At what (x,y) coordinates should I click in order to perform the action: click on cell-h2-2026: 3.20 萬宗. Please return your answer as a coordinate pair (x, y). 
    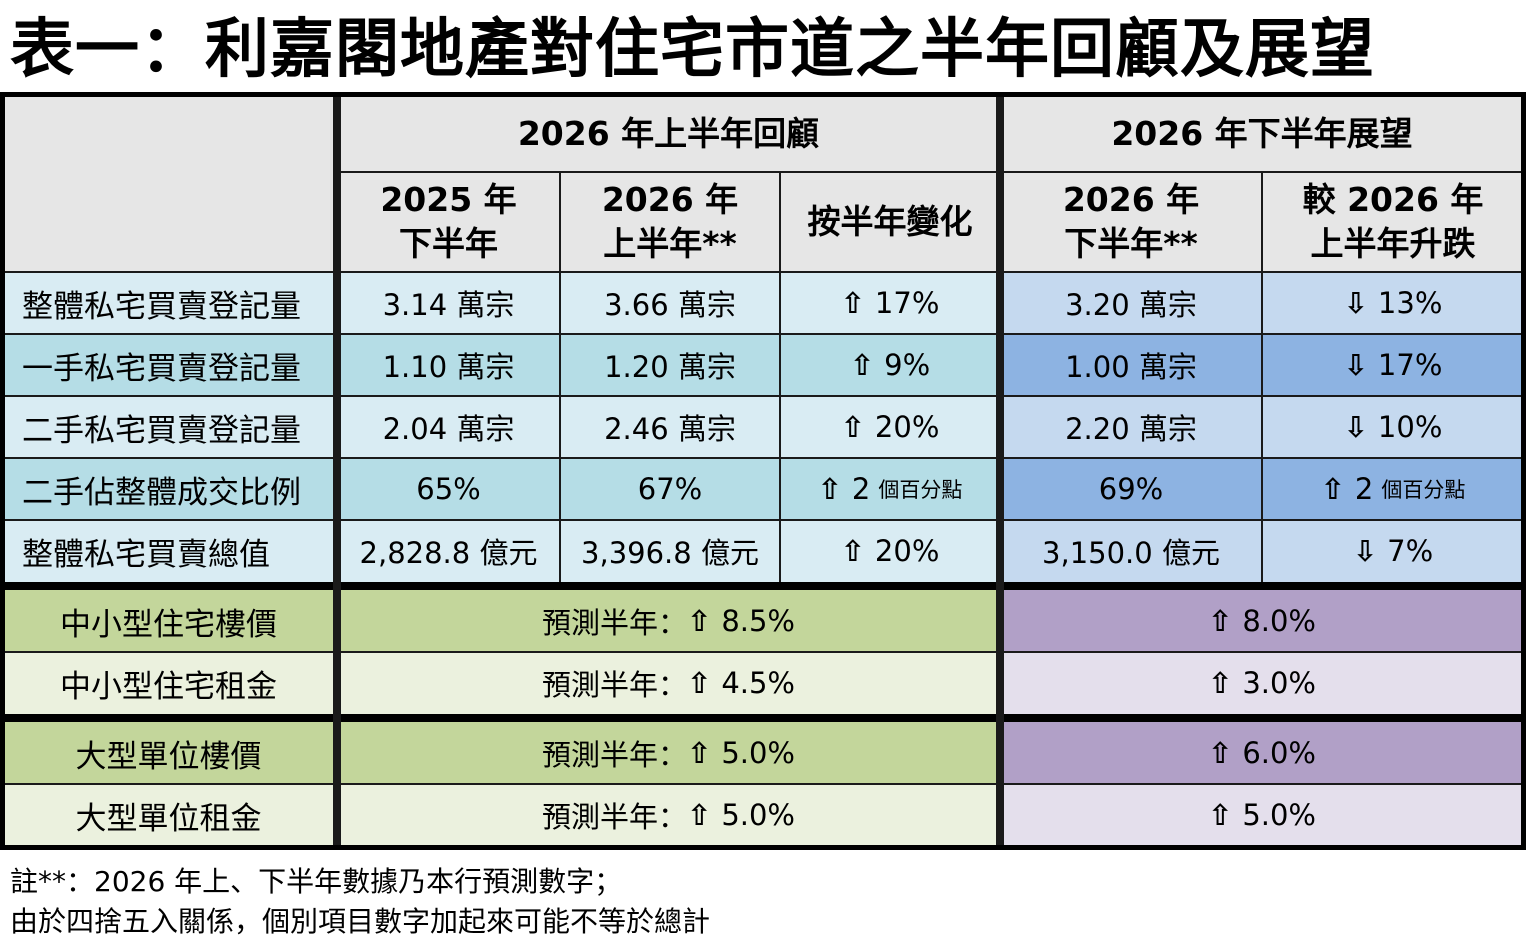
    Looking at the image, I should click on (1131, 303).